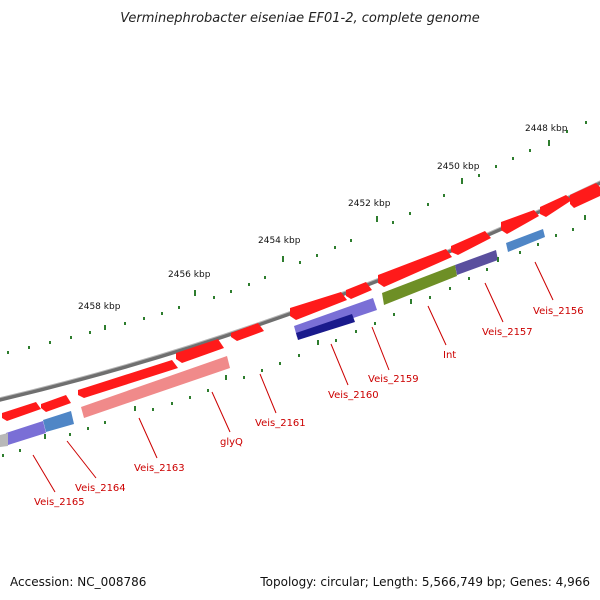 The image size is (600, 600). What do you see at coordinates (393, 379) in the screenshot?
I see `gene-label-veis-2159: Veis_2159` at bounding box center [393, 379].